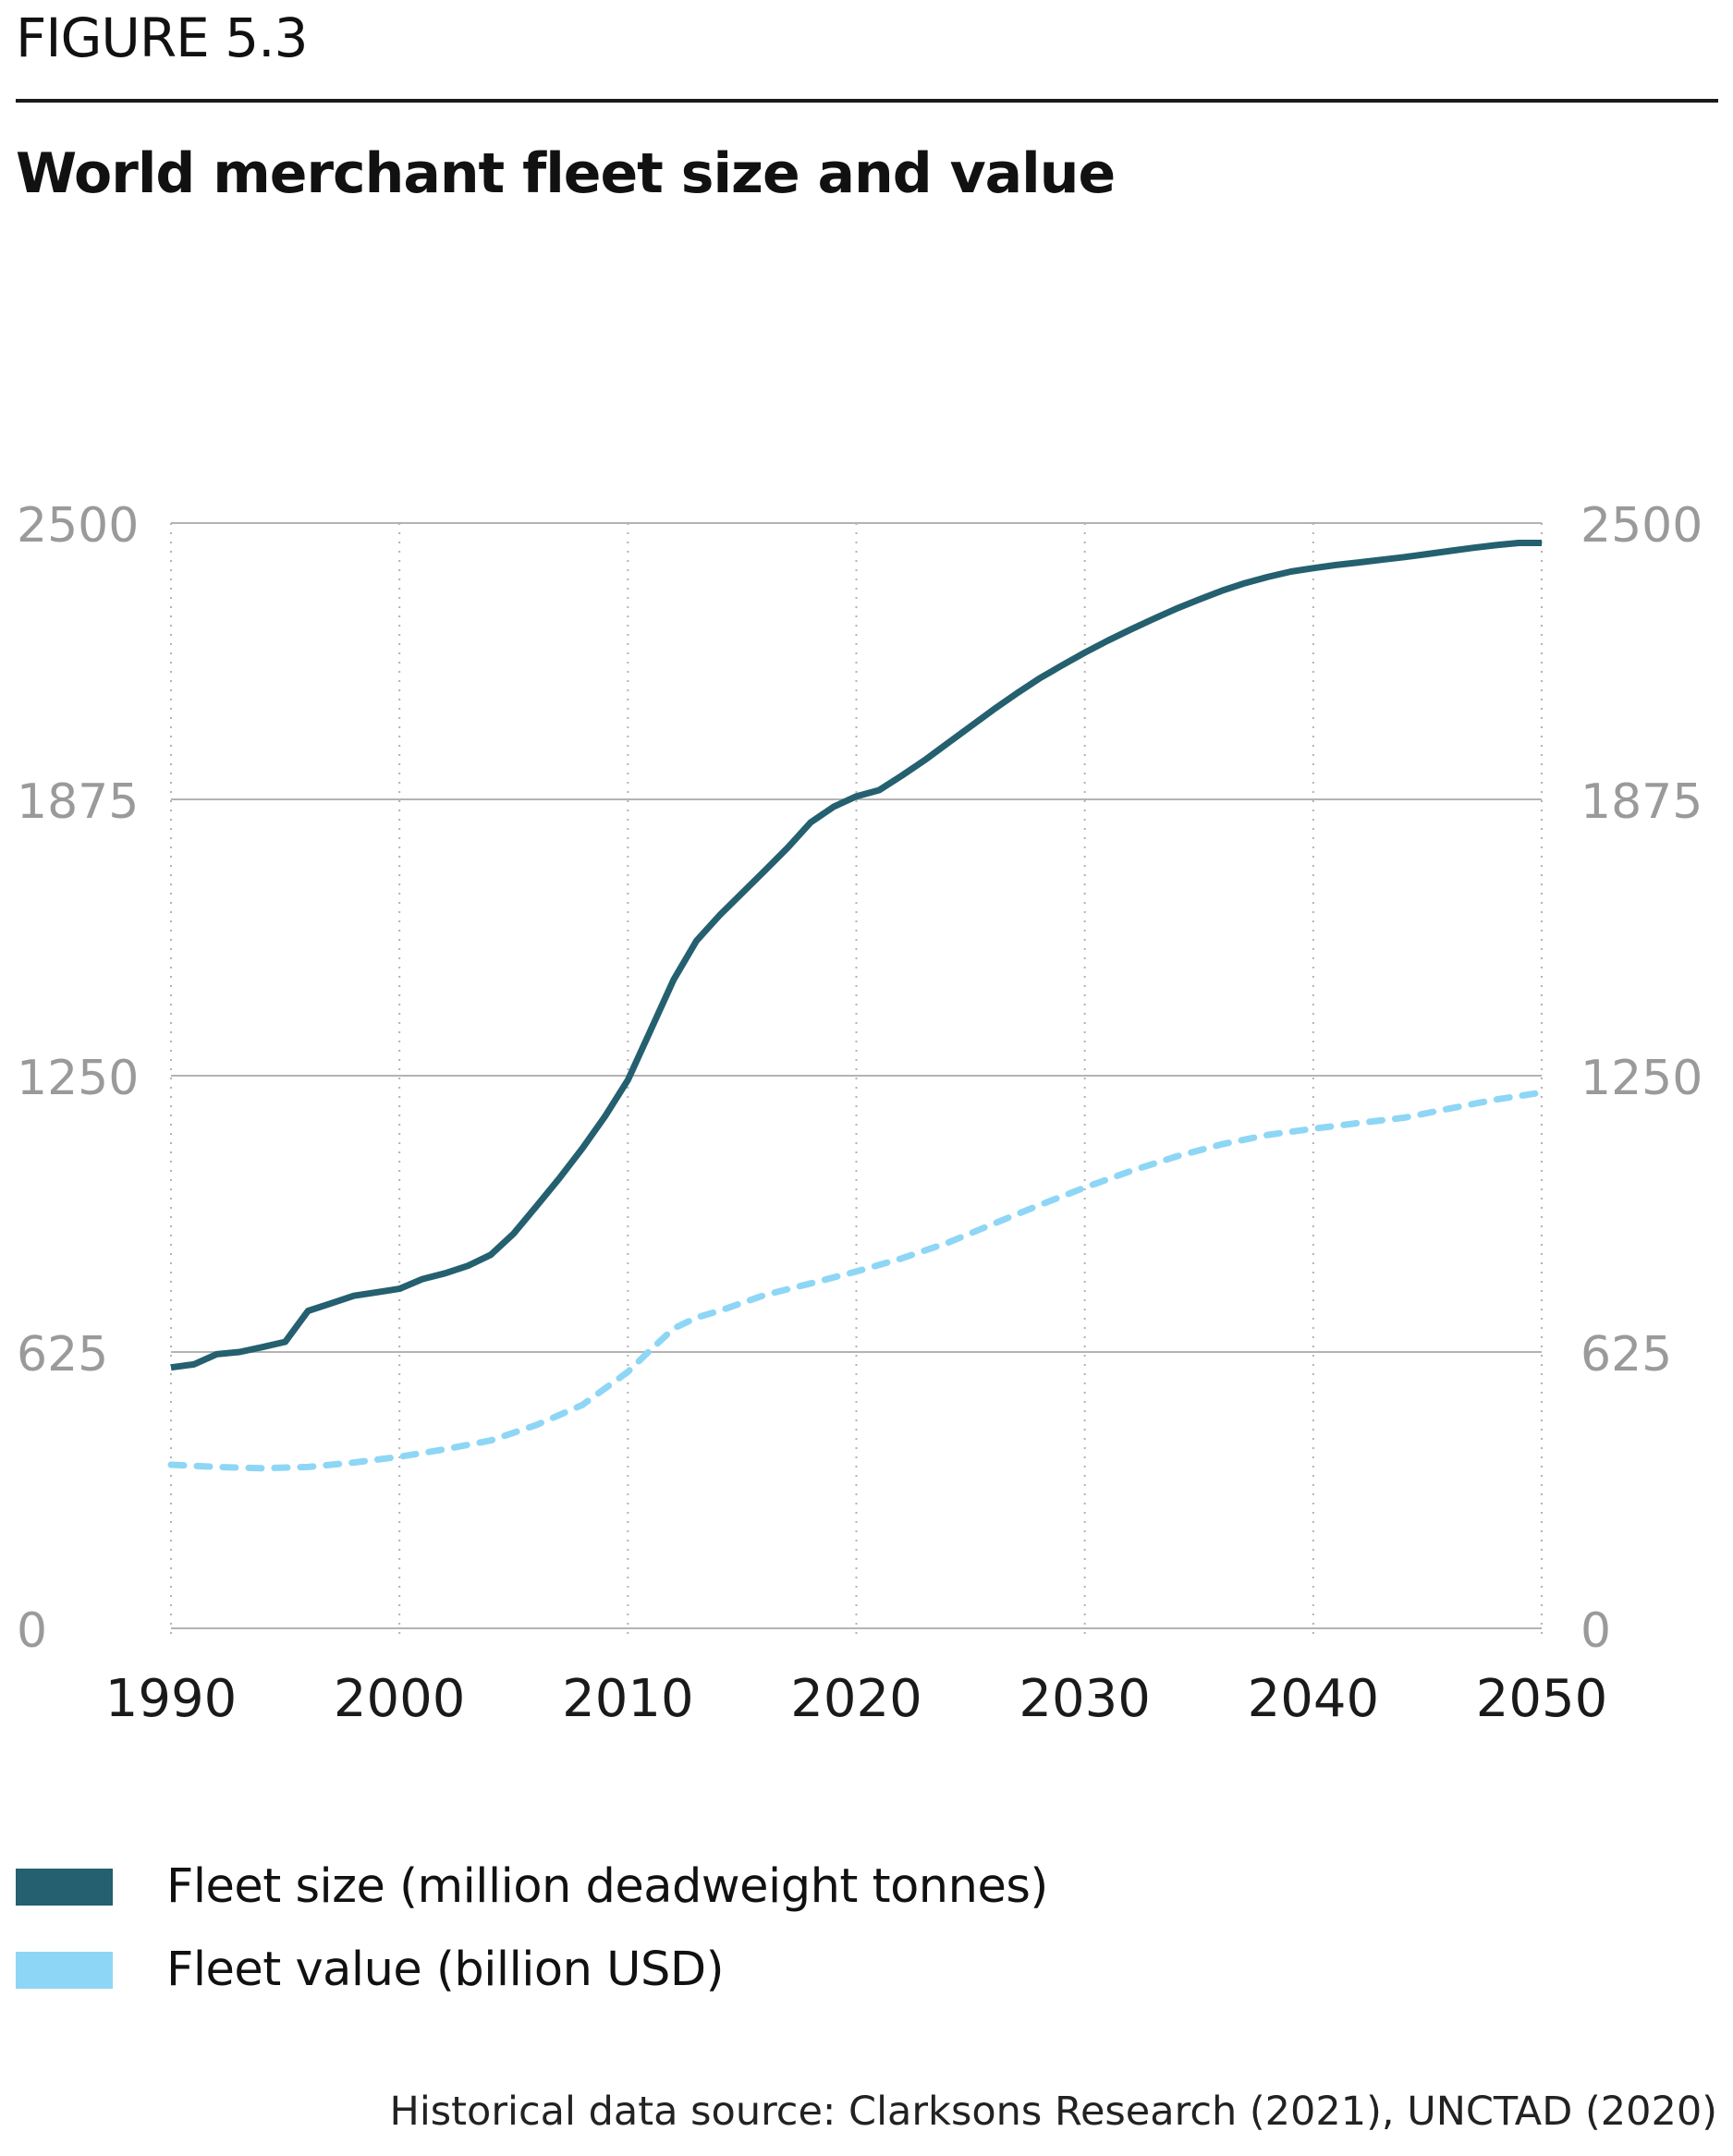 This screenshot has width=1733, height=2156. What do you see at coordinates (607, 1886) in the screenshot?
I see `legend-label-fleet-size: Fleet size (million deadweight tonnes)` at bounding box center [607, 1886].